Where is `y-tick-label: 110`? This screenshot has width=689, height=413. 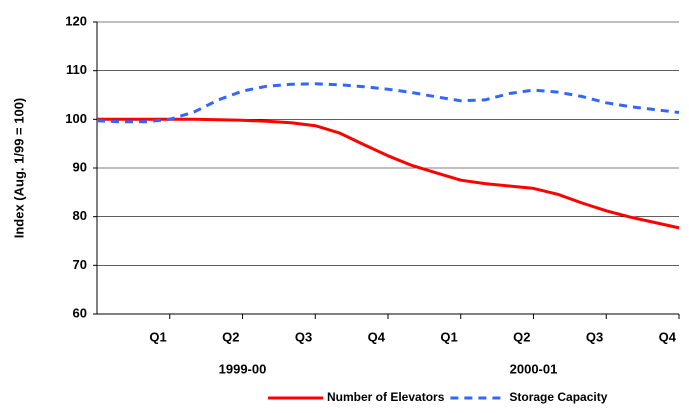 y-tick-label: 110 is located at coordinates (76, 69).